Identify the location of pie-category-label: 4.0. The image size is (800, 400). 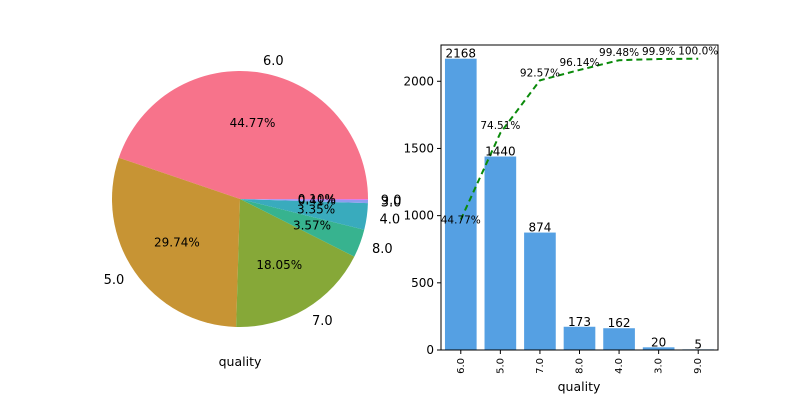
(389, 219).